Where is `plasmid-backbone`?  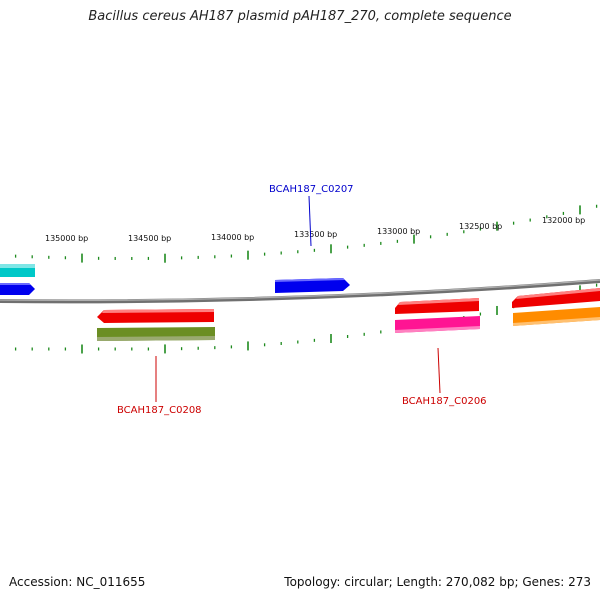 plasmid-backbone is located at coordinates (300, 291).